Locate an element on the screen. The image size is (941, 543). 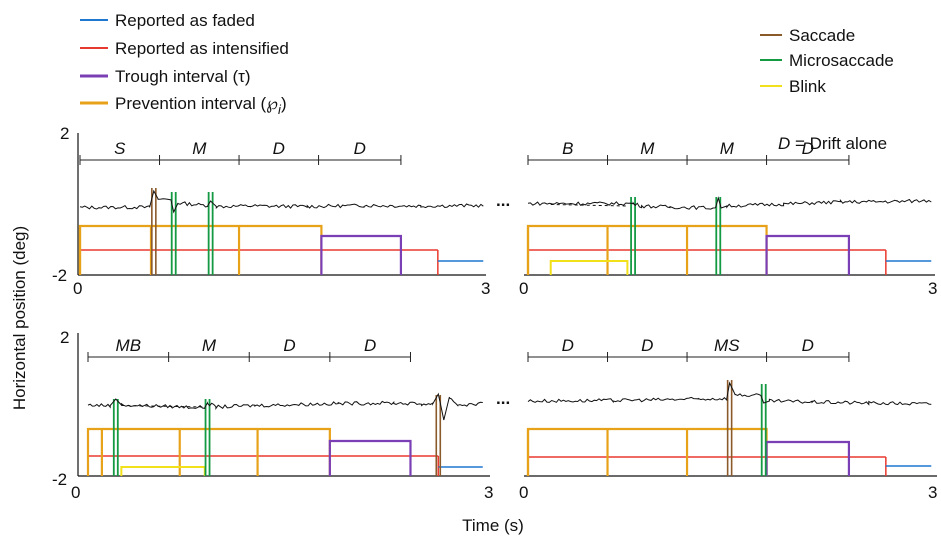
ytick-bottom-2: 2 is located at coordinates (64, 337).